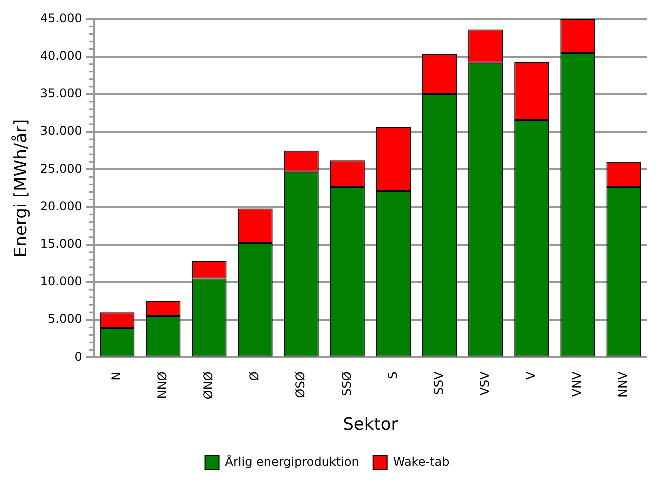  I want to click on x-axis-title: Sektor, so click(370, 425).